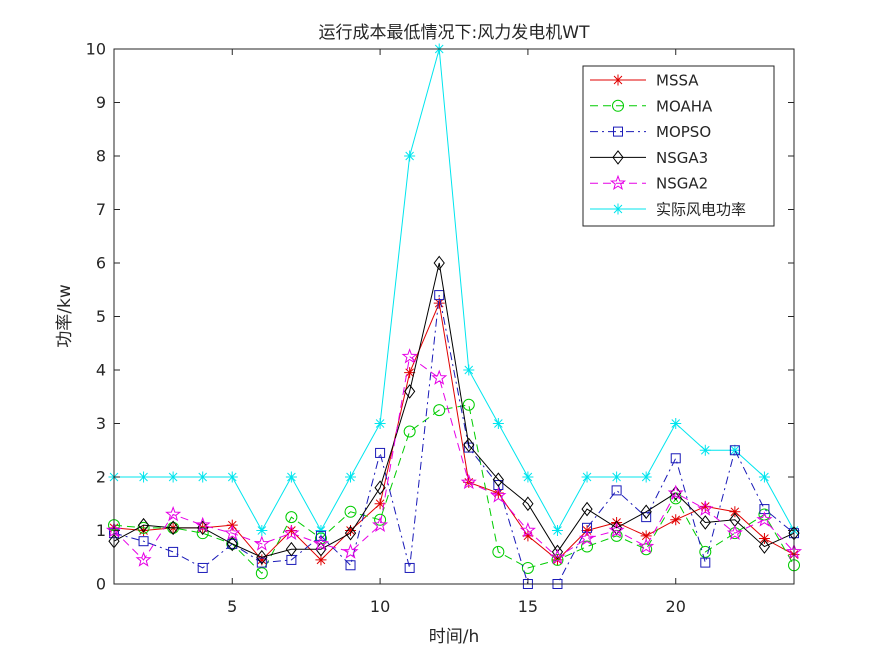  I want to click on x-axis-label: 时间/h, so click(454, 637).